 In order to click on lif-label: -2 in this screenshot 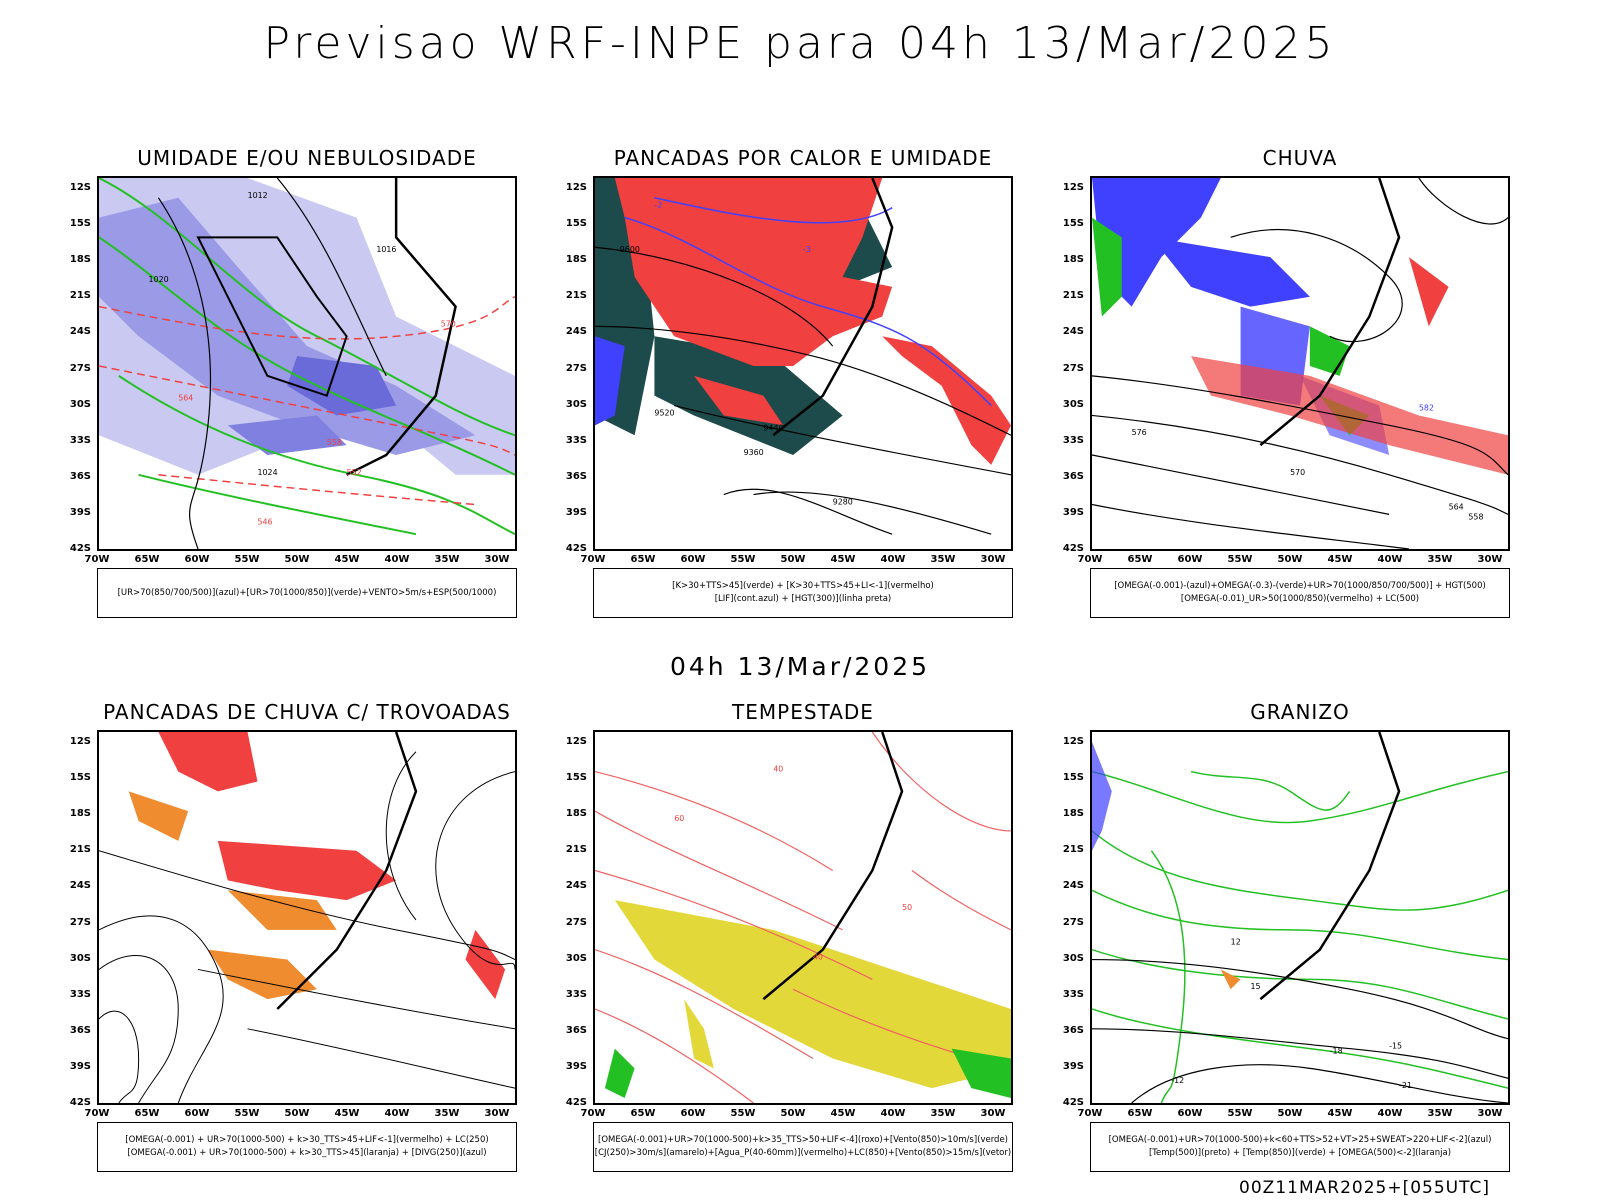, I will do `click(658, 205)`.